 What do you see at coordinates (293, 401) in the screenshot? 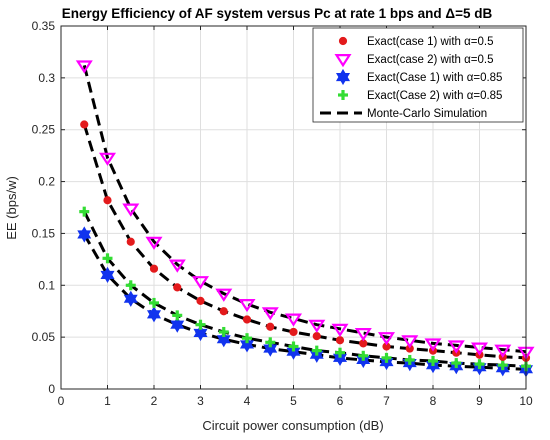
I see `x-tick-label: 5` at bounding box center [293, 401].